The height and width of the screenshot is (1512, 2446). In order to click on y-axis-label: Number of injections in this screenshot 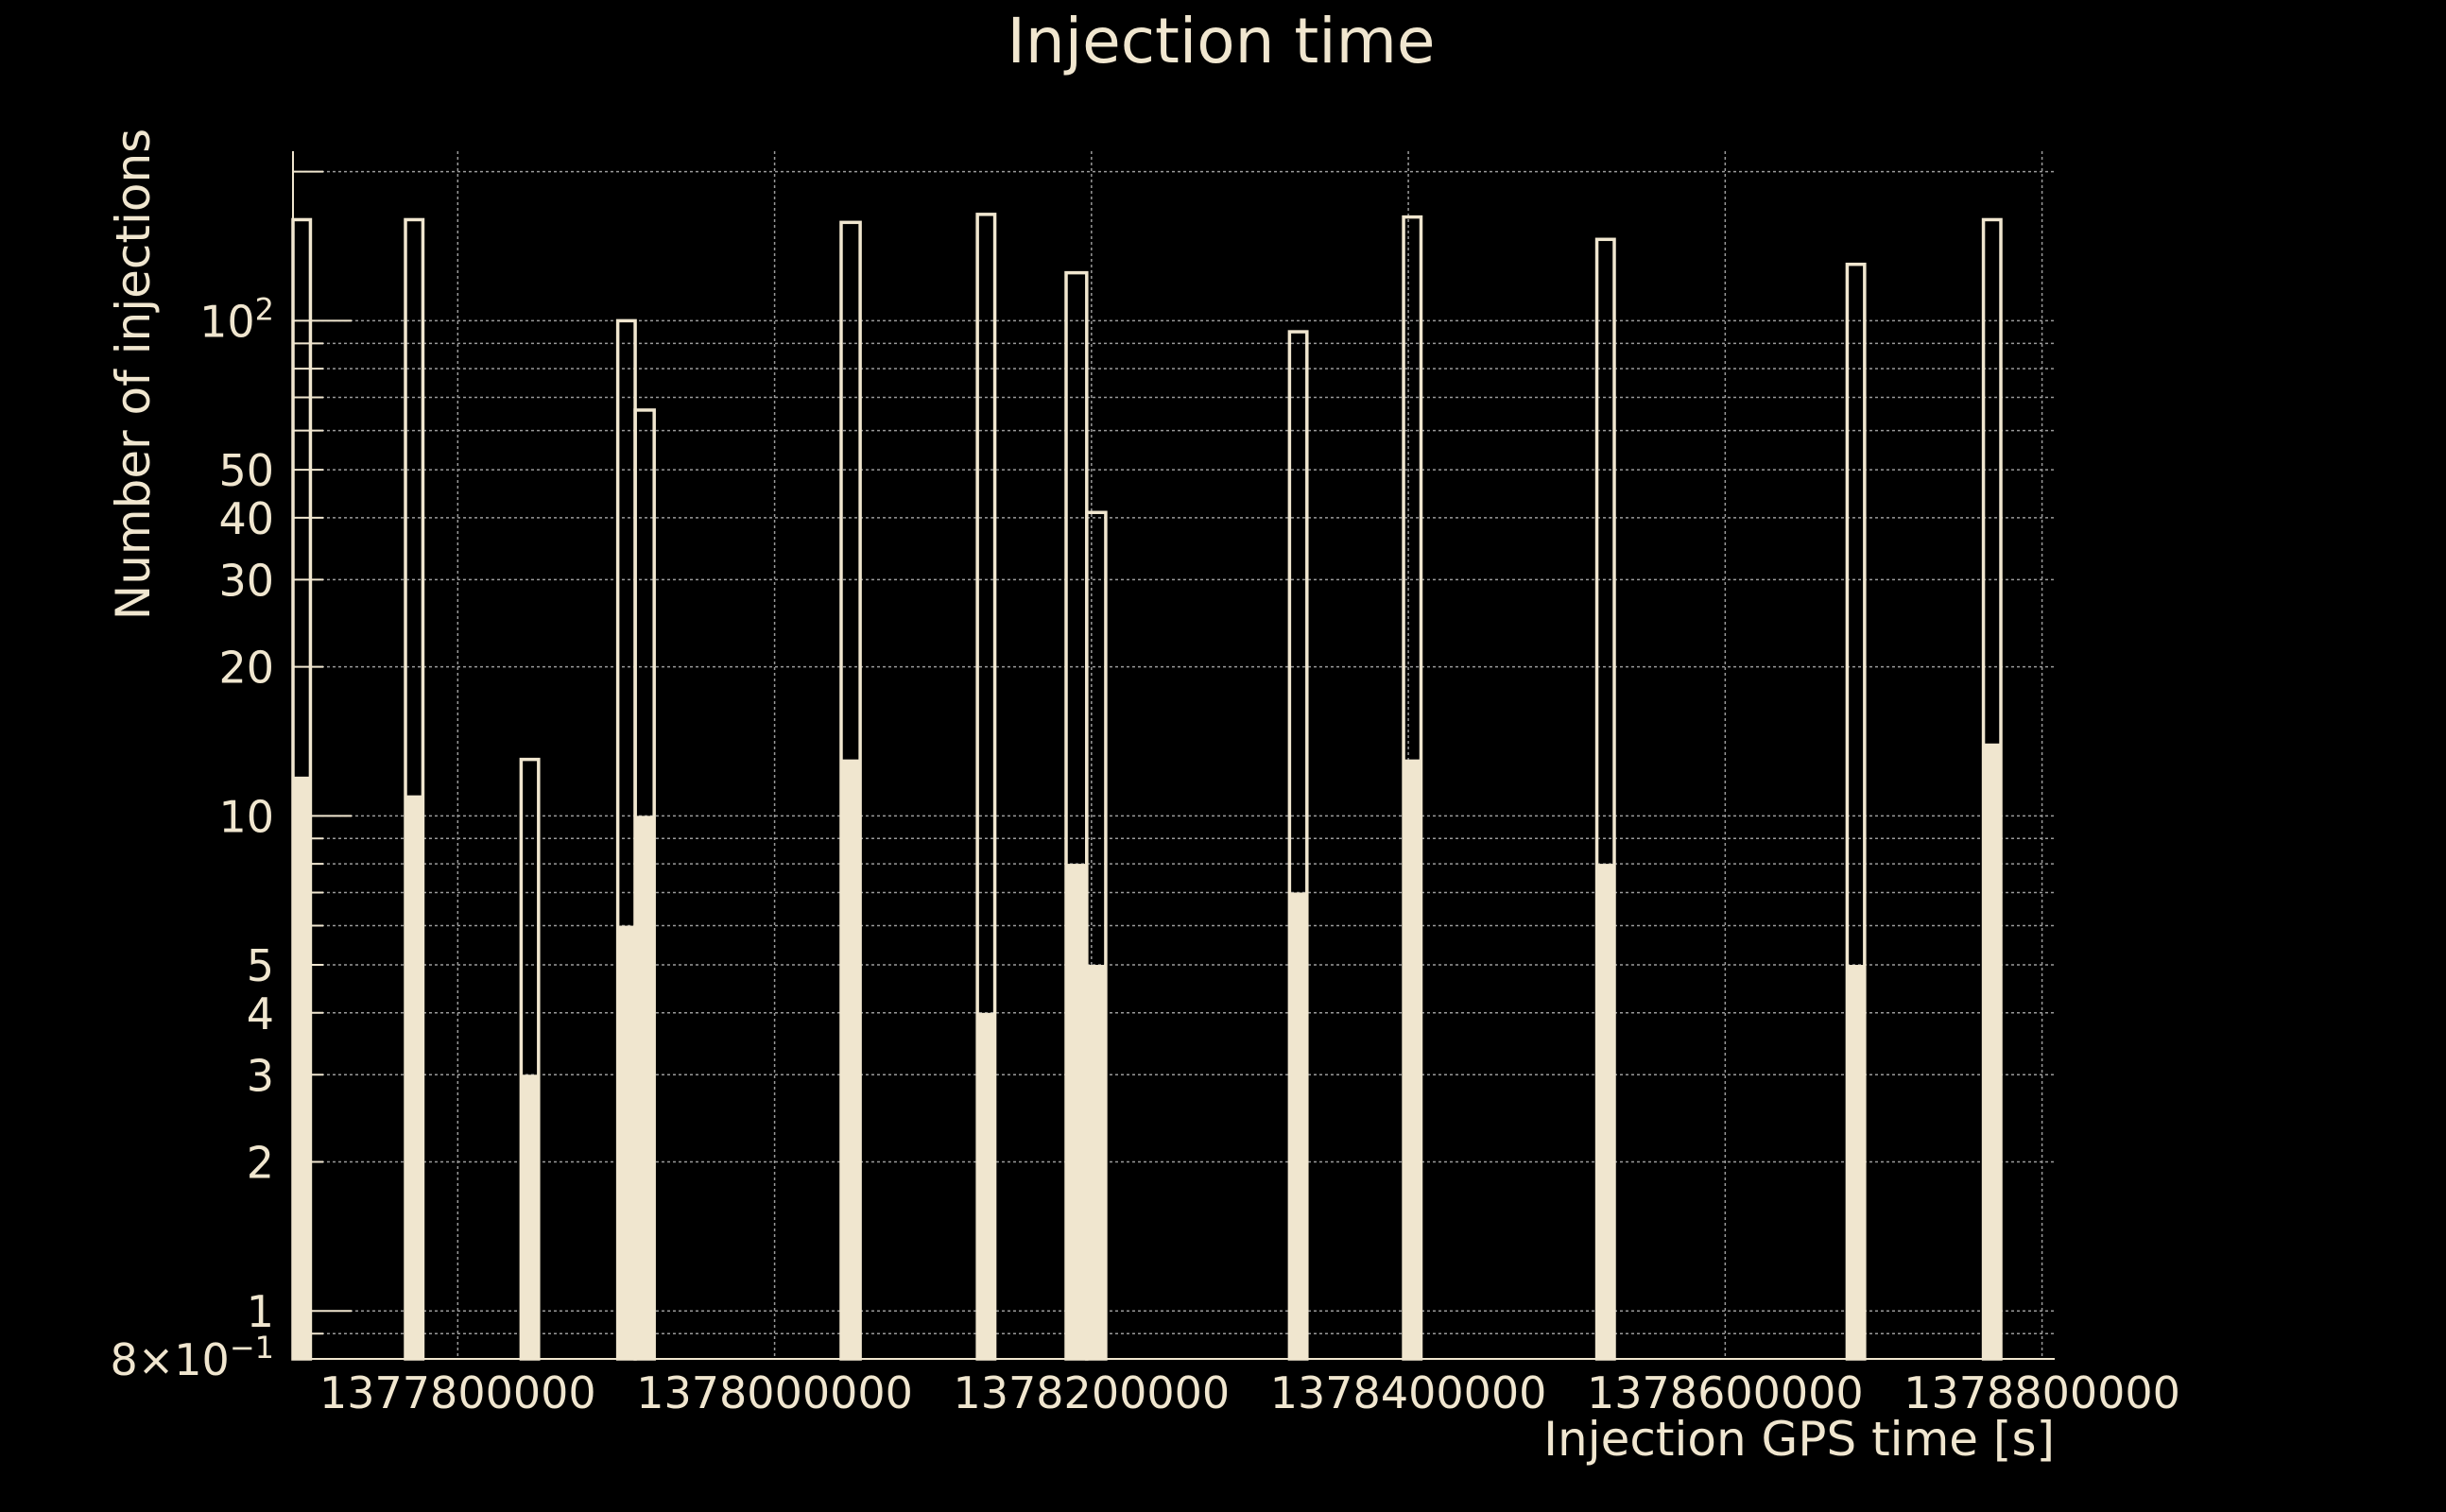, I will do `click(133, 374)`.